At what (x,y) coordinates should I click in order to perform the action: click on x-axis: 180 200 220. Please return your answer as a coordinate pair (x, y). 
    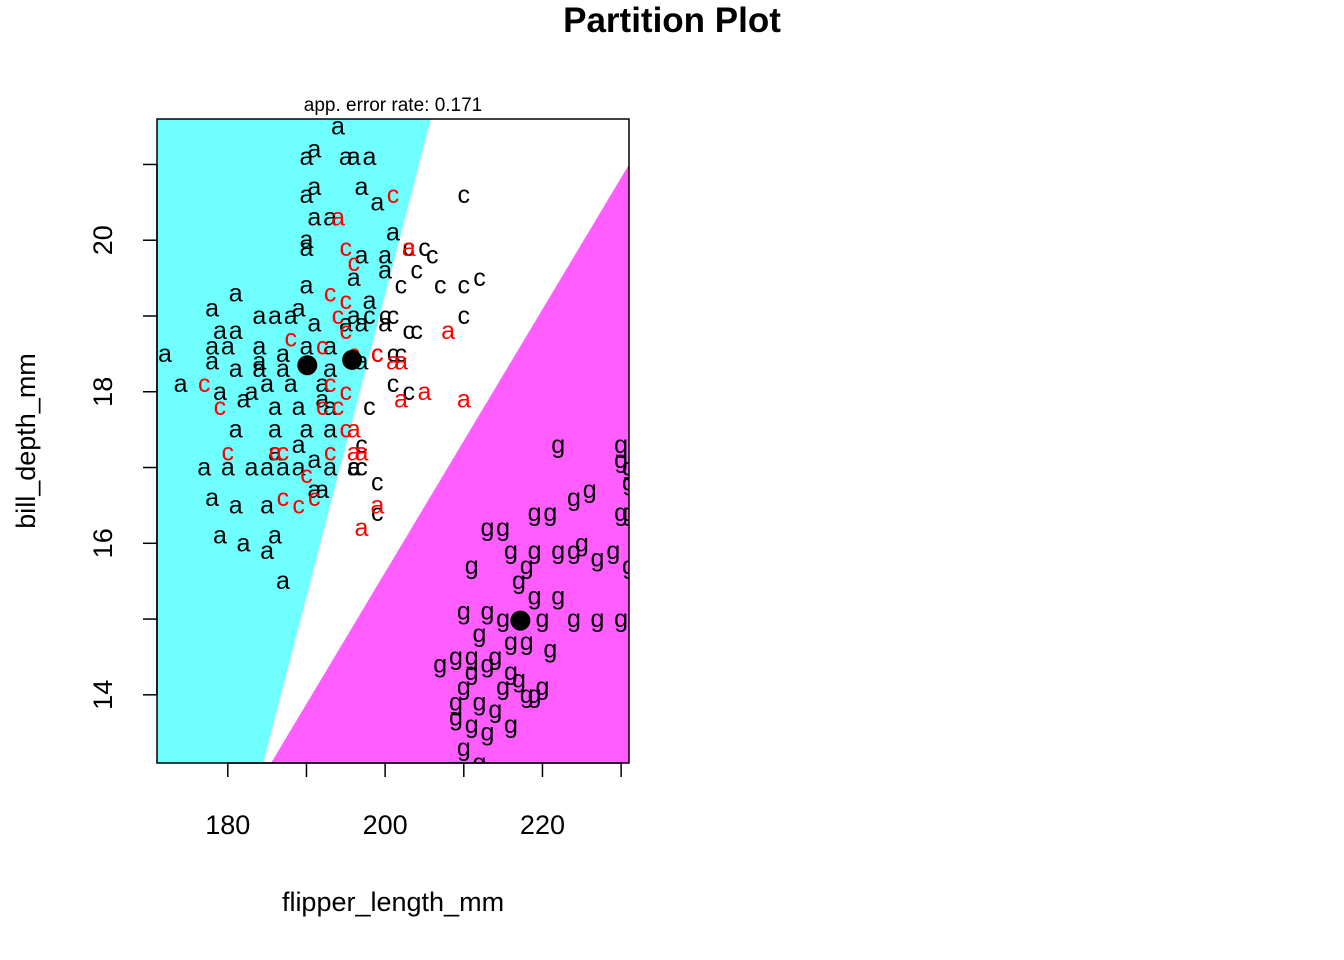
    Looking at the image, I should click on (413, 801).